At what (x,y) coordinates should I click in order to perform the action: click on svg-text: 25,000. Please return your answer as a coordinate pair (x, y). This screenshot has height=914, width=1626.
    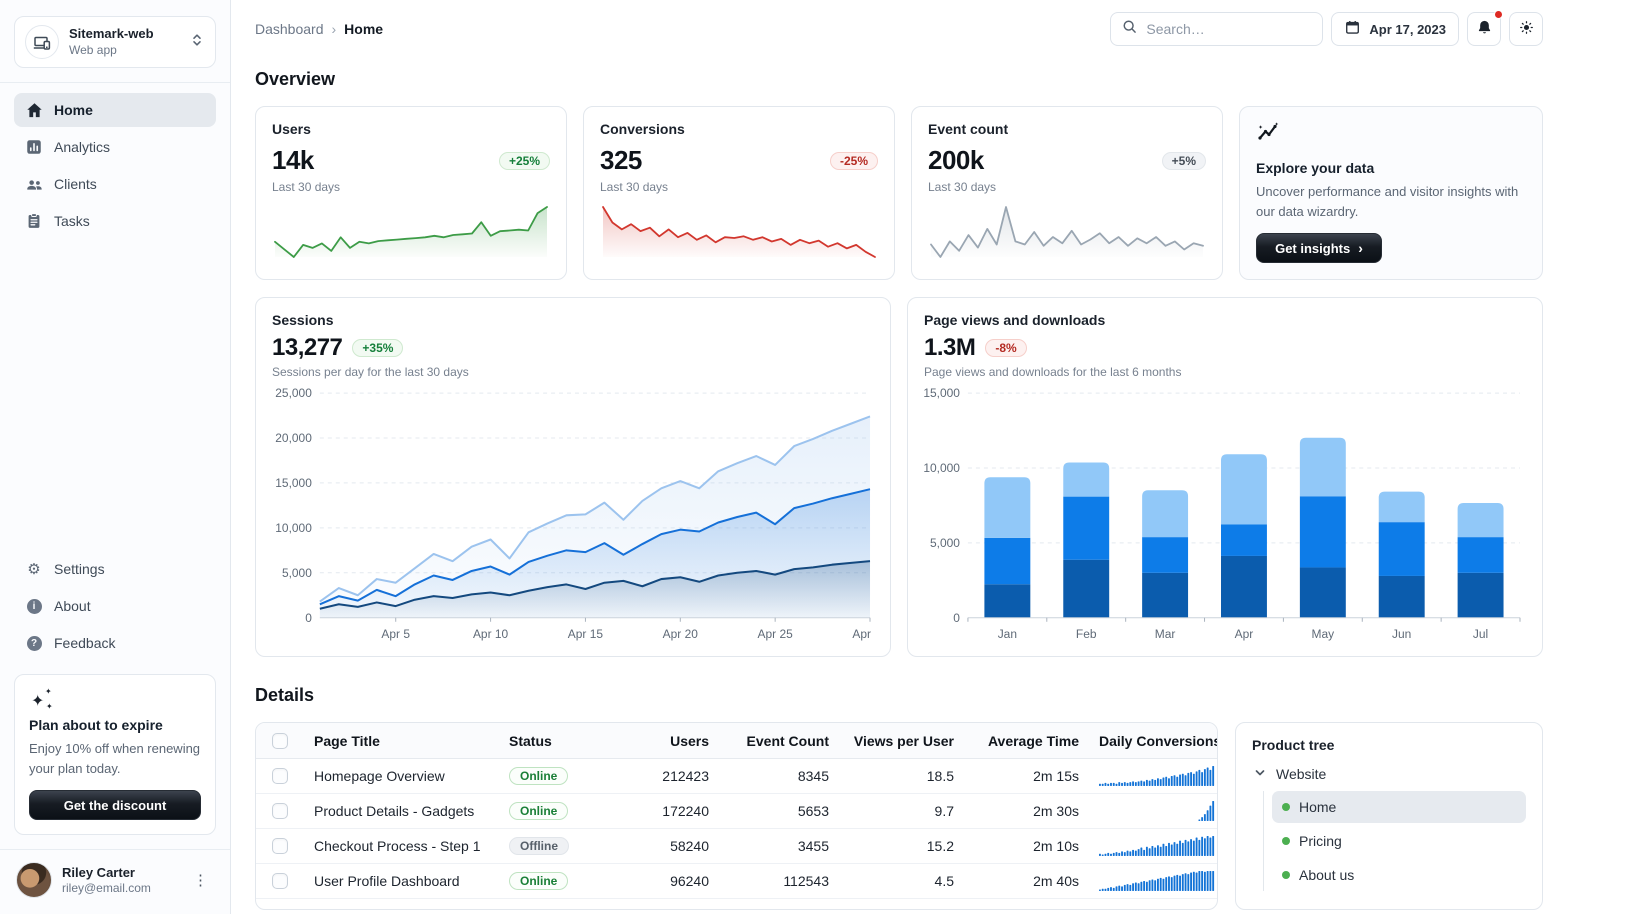
    Looking at the image, I should click on (293, 393).